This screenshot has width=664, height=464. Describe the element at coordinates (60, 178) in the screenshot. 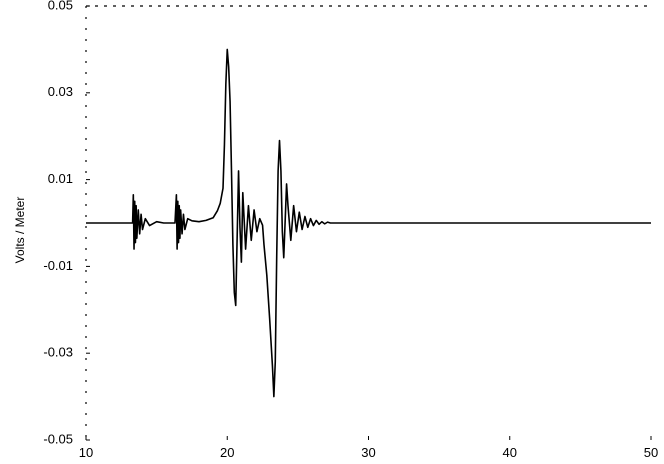

I see `y-tick-label: 0.01` at that location.